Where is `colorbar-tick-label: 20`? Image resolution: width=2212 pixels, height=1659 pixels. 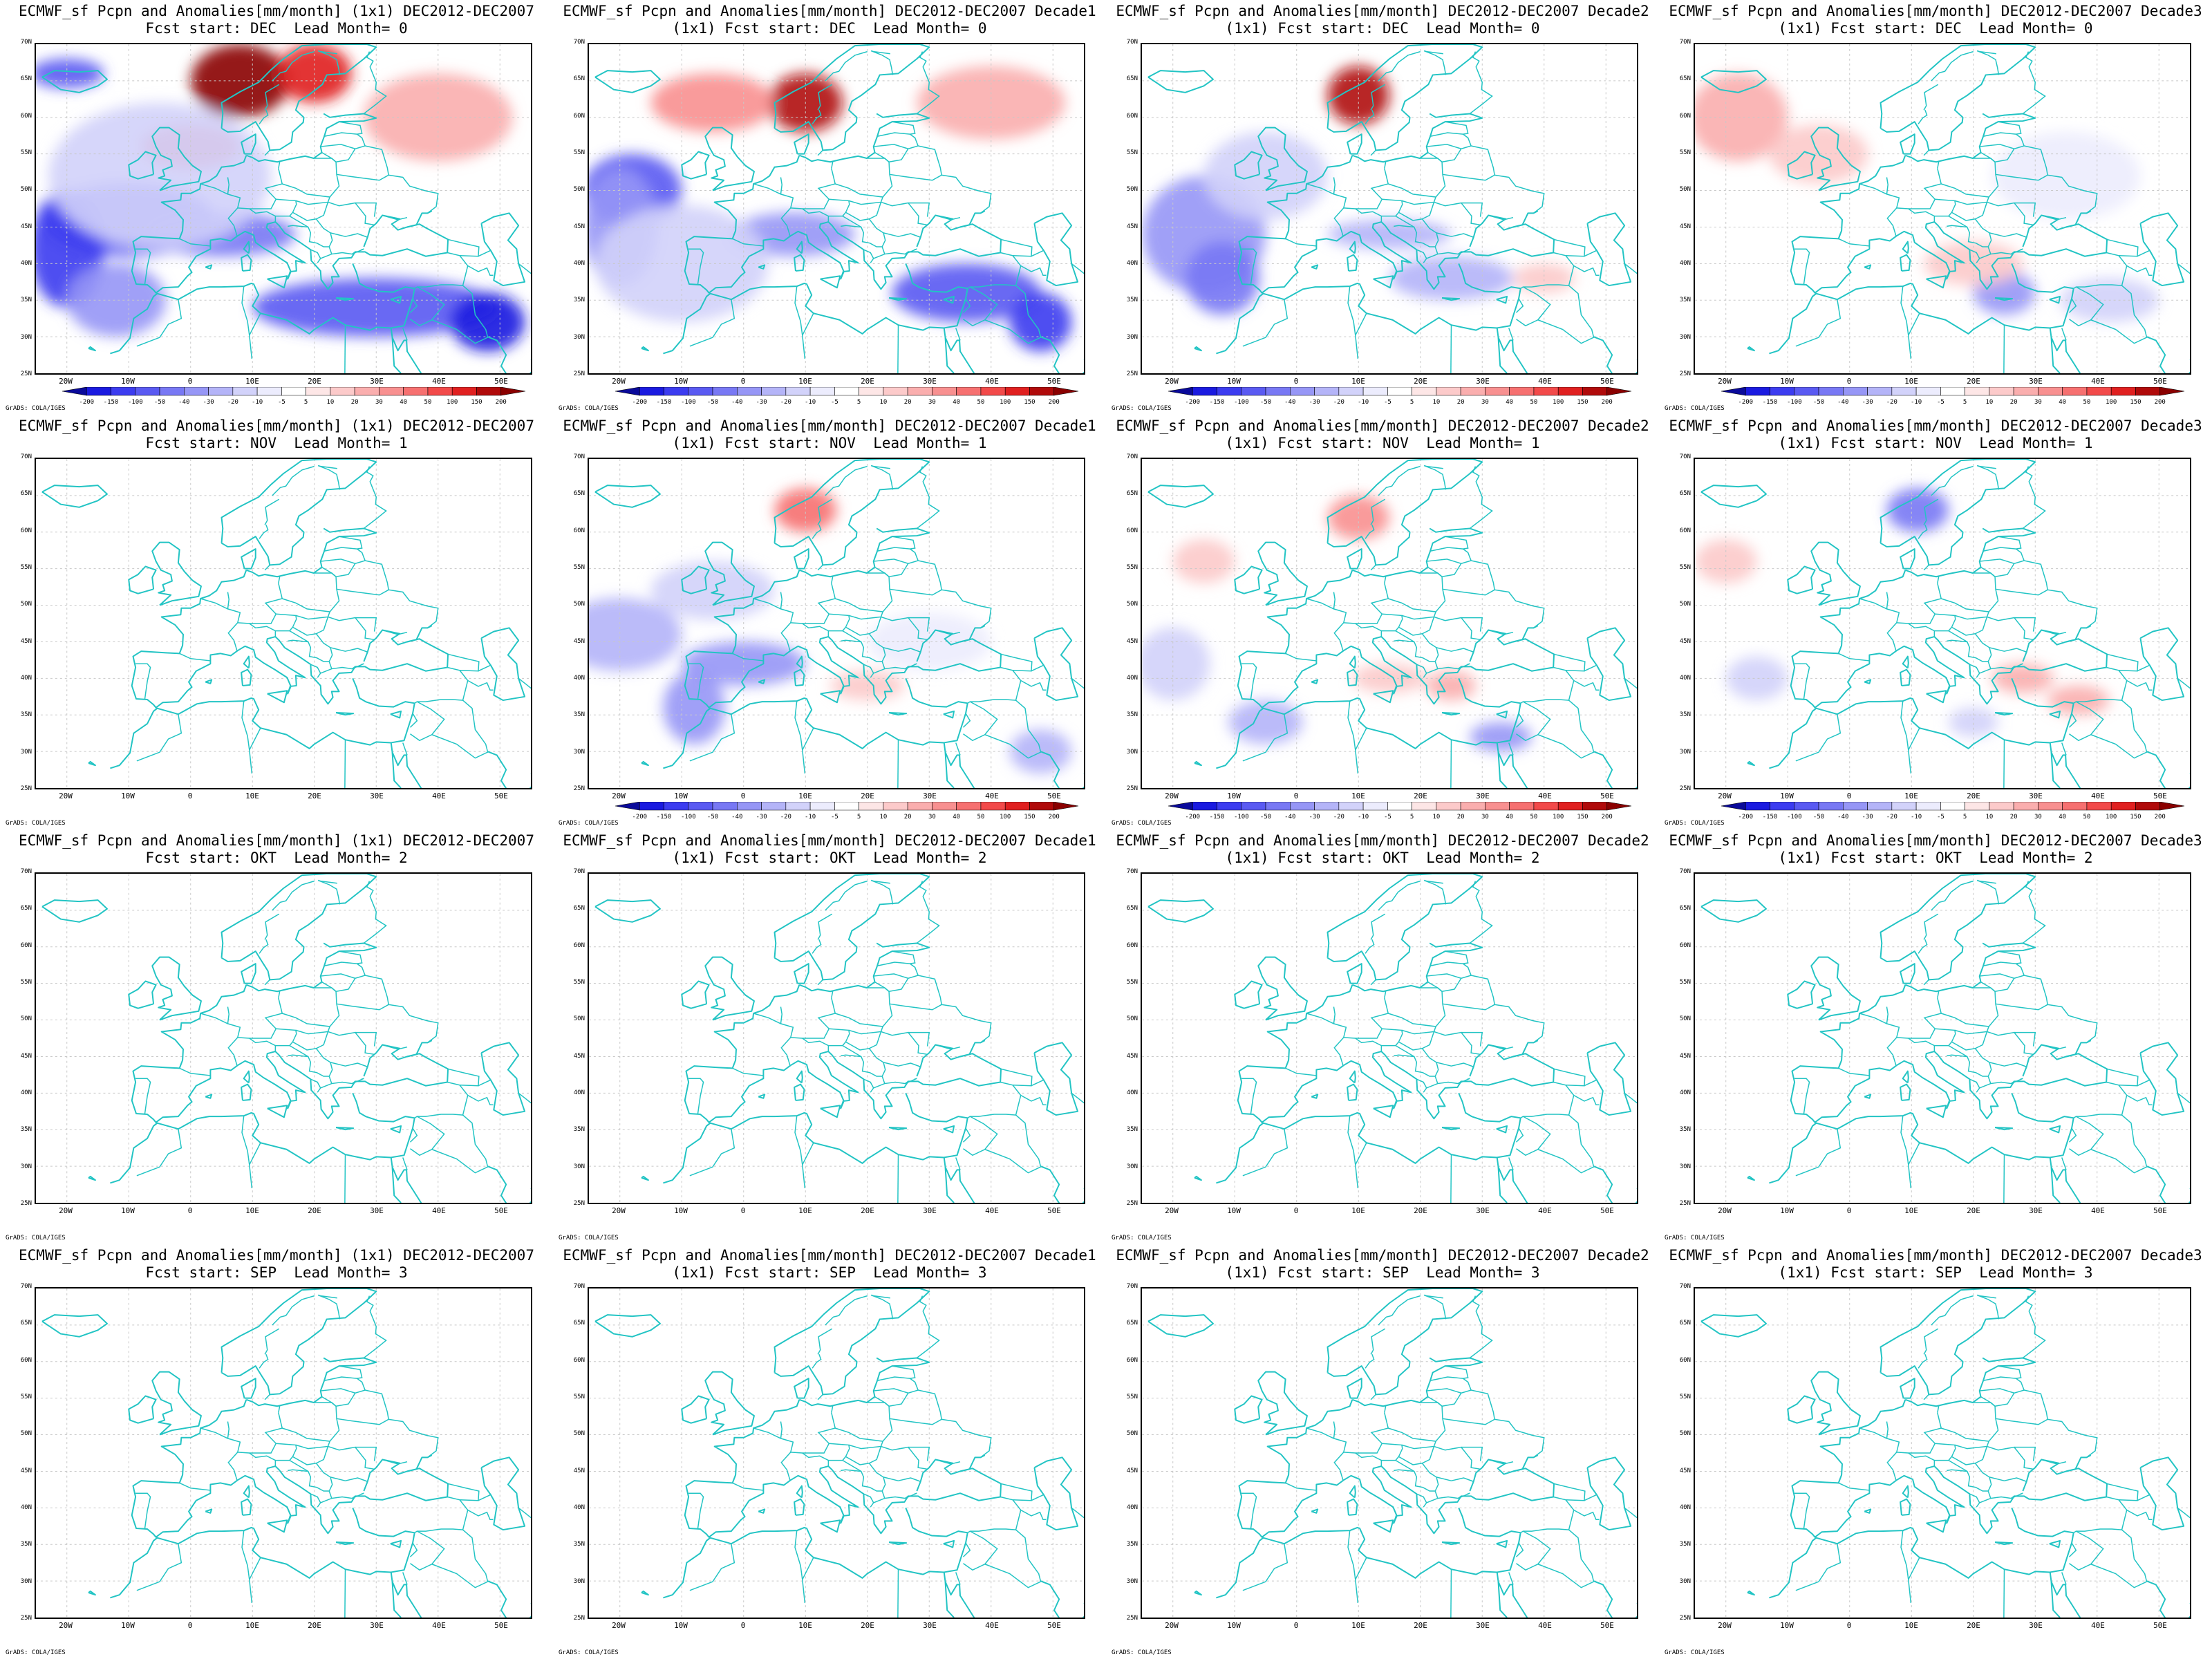 colorbar-tick-label: 20 is located at coordinates (355, 402).